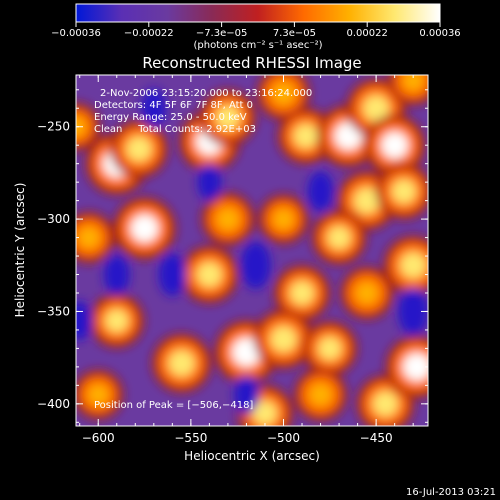  What do you see at coordinates (53, 311) in the screenshot?
I see `y-tick-label: −350` at bounding box center [53, 311].